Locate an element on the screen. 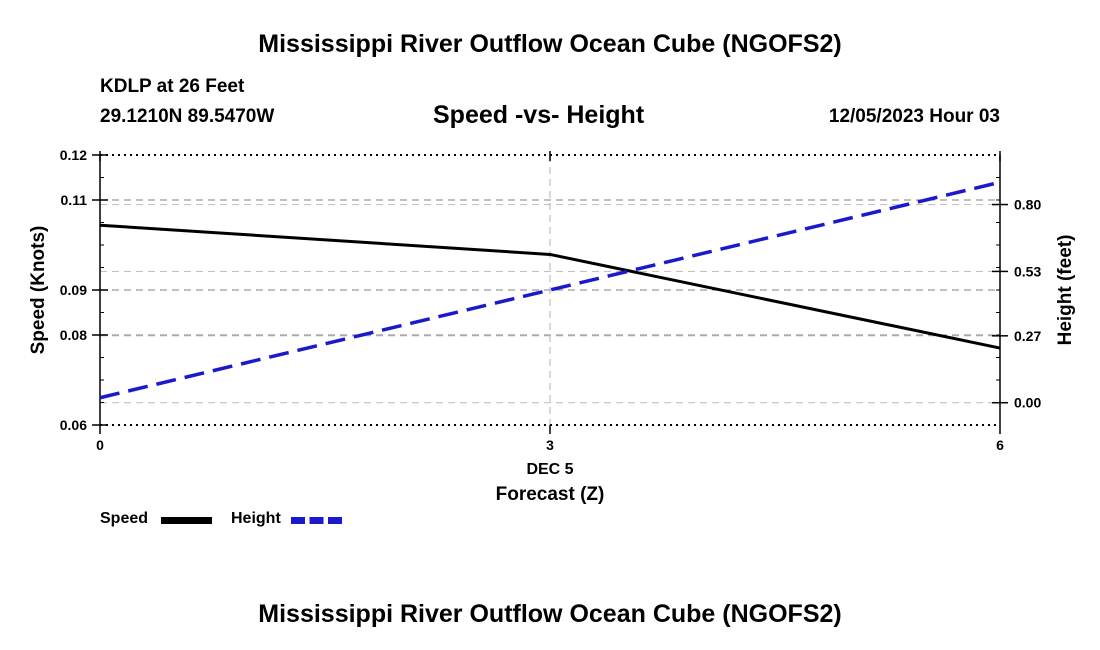  y2-axis-label: Height (feet) is located at coordinates (1065, 290).